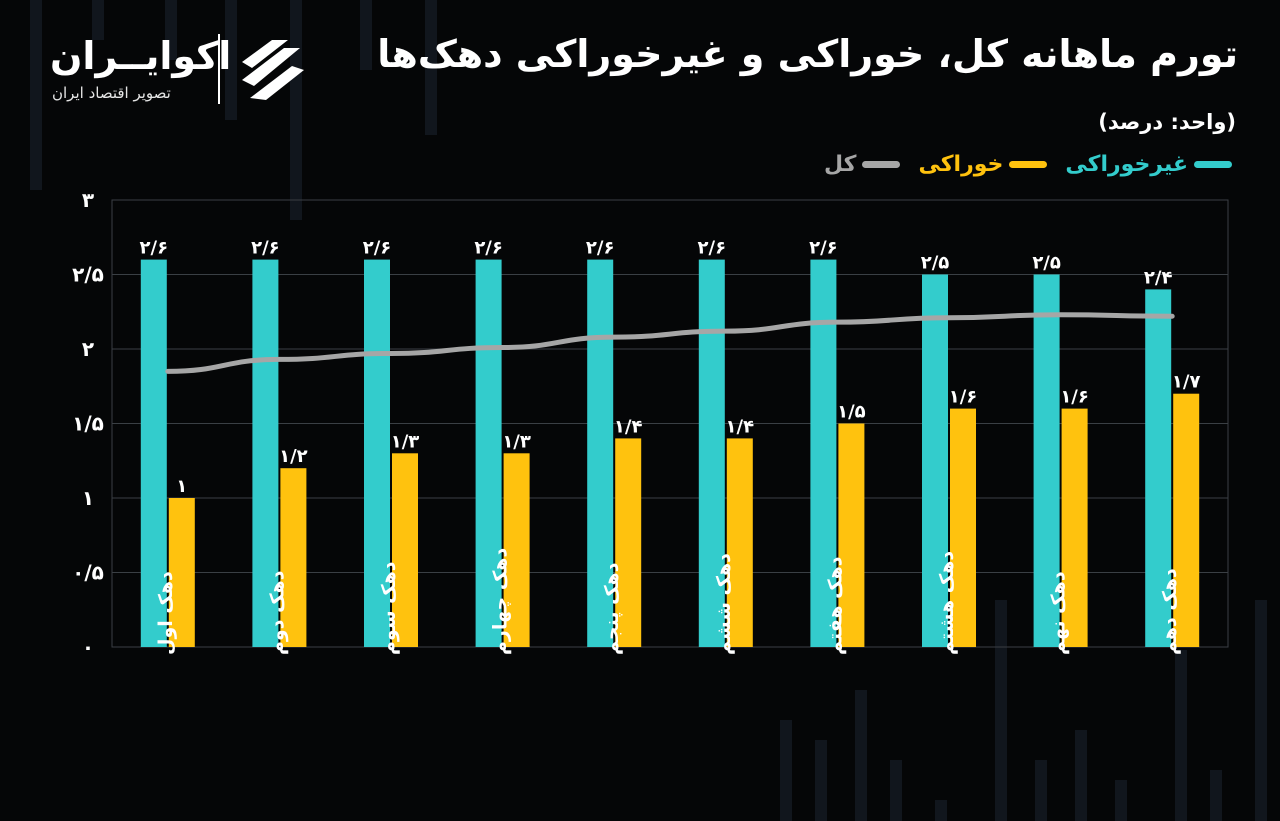 The width and height of the screenshot is (1280, 821). I want to click on legend-item-total: کل, so click(862, 164).